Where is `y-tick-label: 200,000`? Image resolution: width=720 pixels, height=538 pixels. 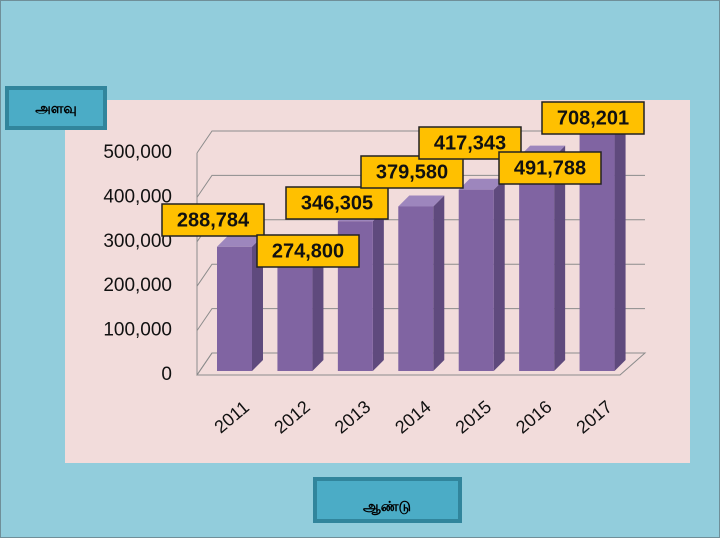 y-tick-label: 200,000 is located at coordinates (137, 285).